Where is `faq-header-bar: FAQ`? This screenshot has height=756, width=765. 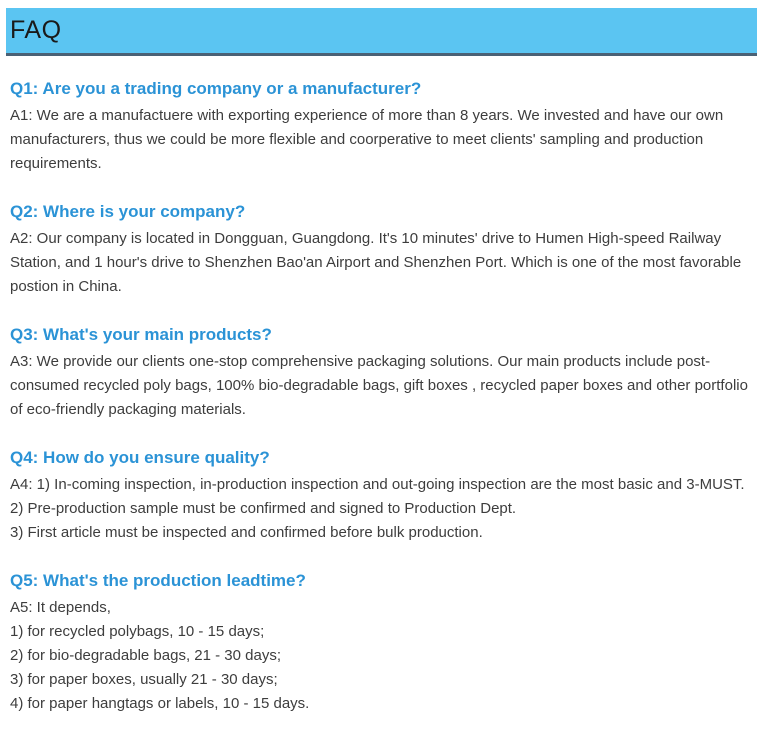 faq-header-bar: FAQ is located at coordinates (381, 32).